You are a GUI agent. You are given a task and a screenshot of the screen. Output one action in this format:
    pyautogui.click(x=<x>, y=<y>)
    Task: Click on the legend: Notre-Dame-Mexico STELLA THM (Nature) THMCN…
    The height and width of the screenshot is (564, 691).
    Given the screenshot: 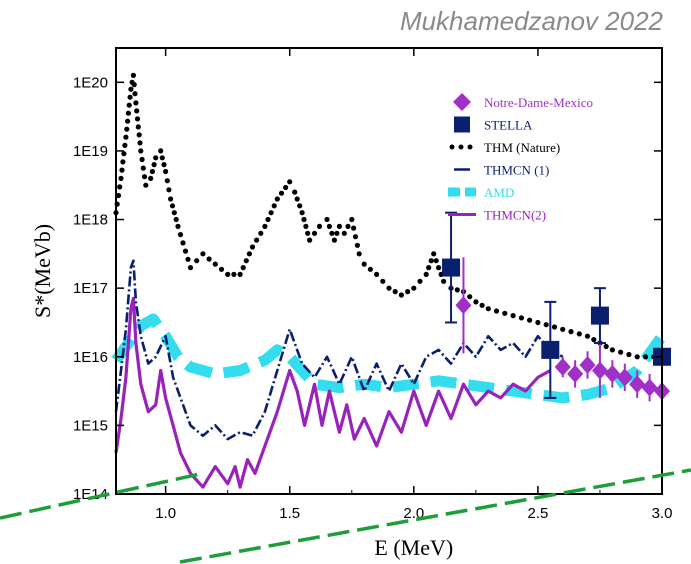 What is the action you would take?
    pyautogui.click(x=520, y=158)
    